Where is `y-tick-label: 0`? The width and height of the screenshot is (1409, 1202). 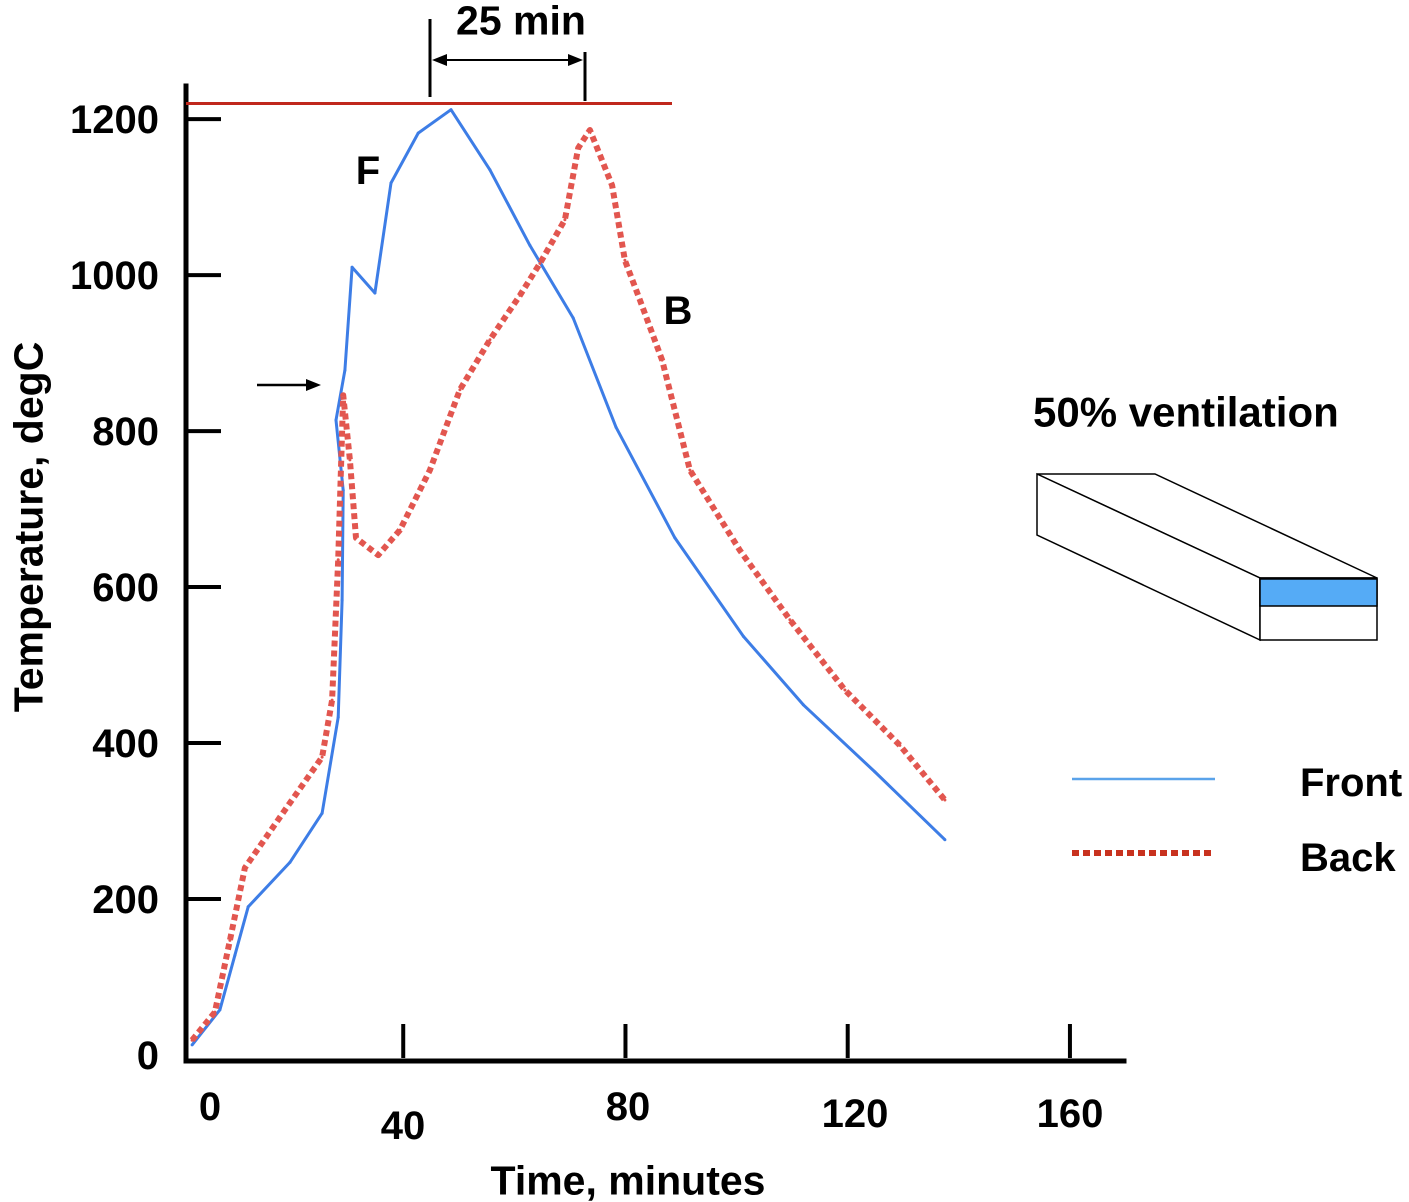 y-tick-label: 0 is located at coordinates (148, 1056).